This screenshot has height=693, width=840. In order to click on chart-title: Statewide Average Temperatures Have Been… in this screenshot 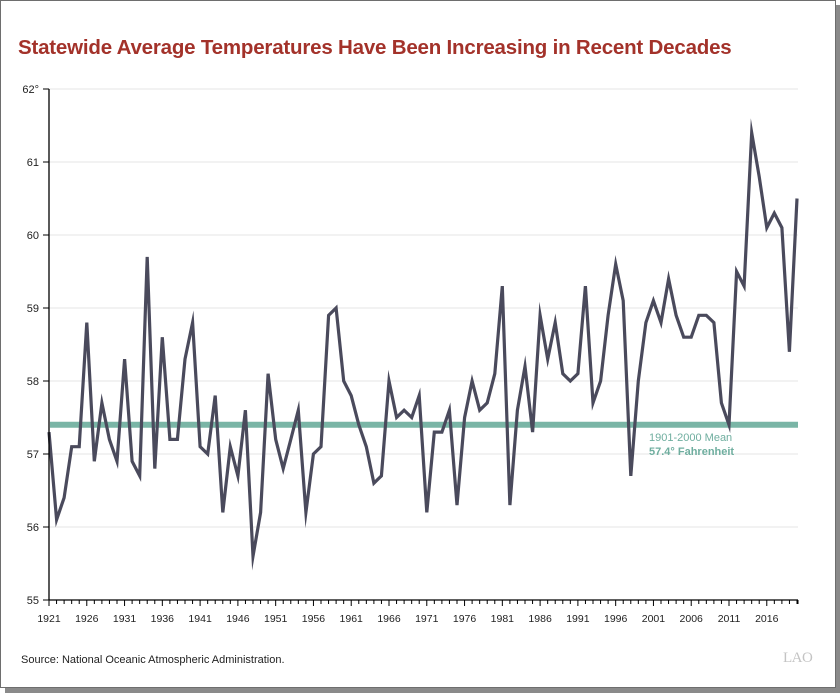, I will do `click(375, 47)`.